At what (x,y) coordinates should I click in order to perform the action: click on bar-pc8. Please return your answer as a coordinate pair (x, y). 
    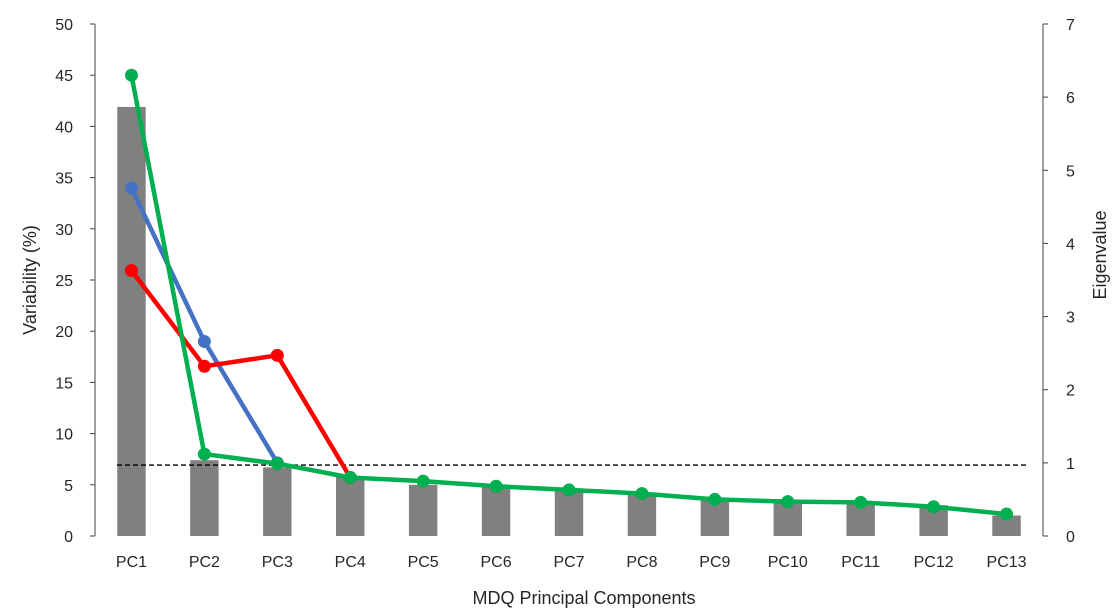
    Looking at the image, I should click on (642, 514).